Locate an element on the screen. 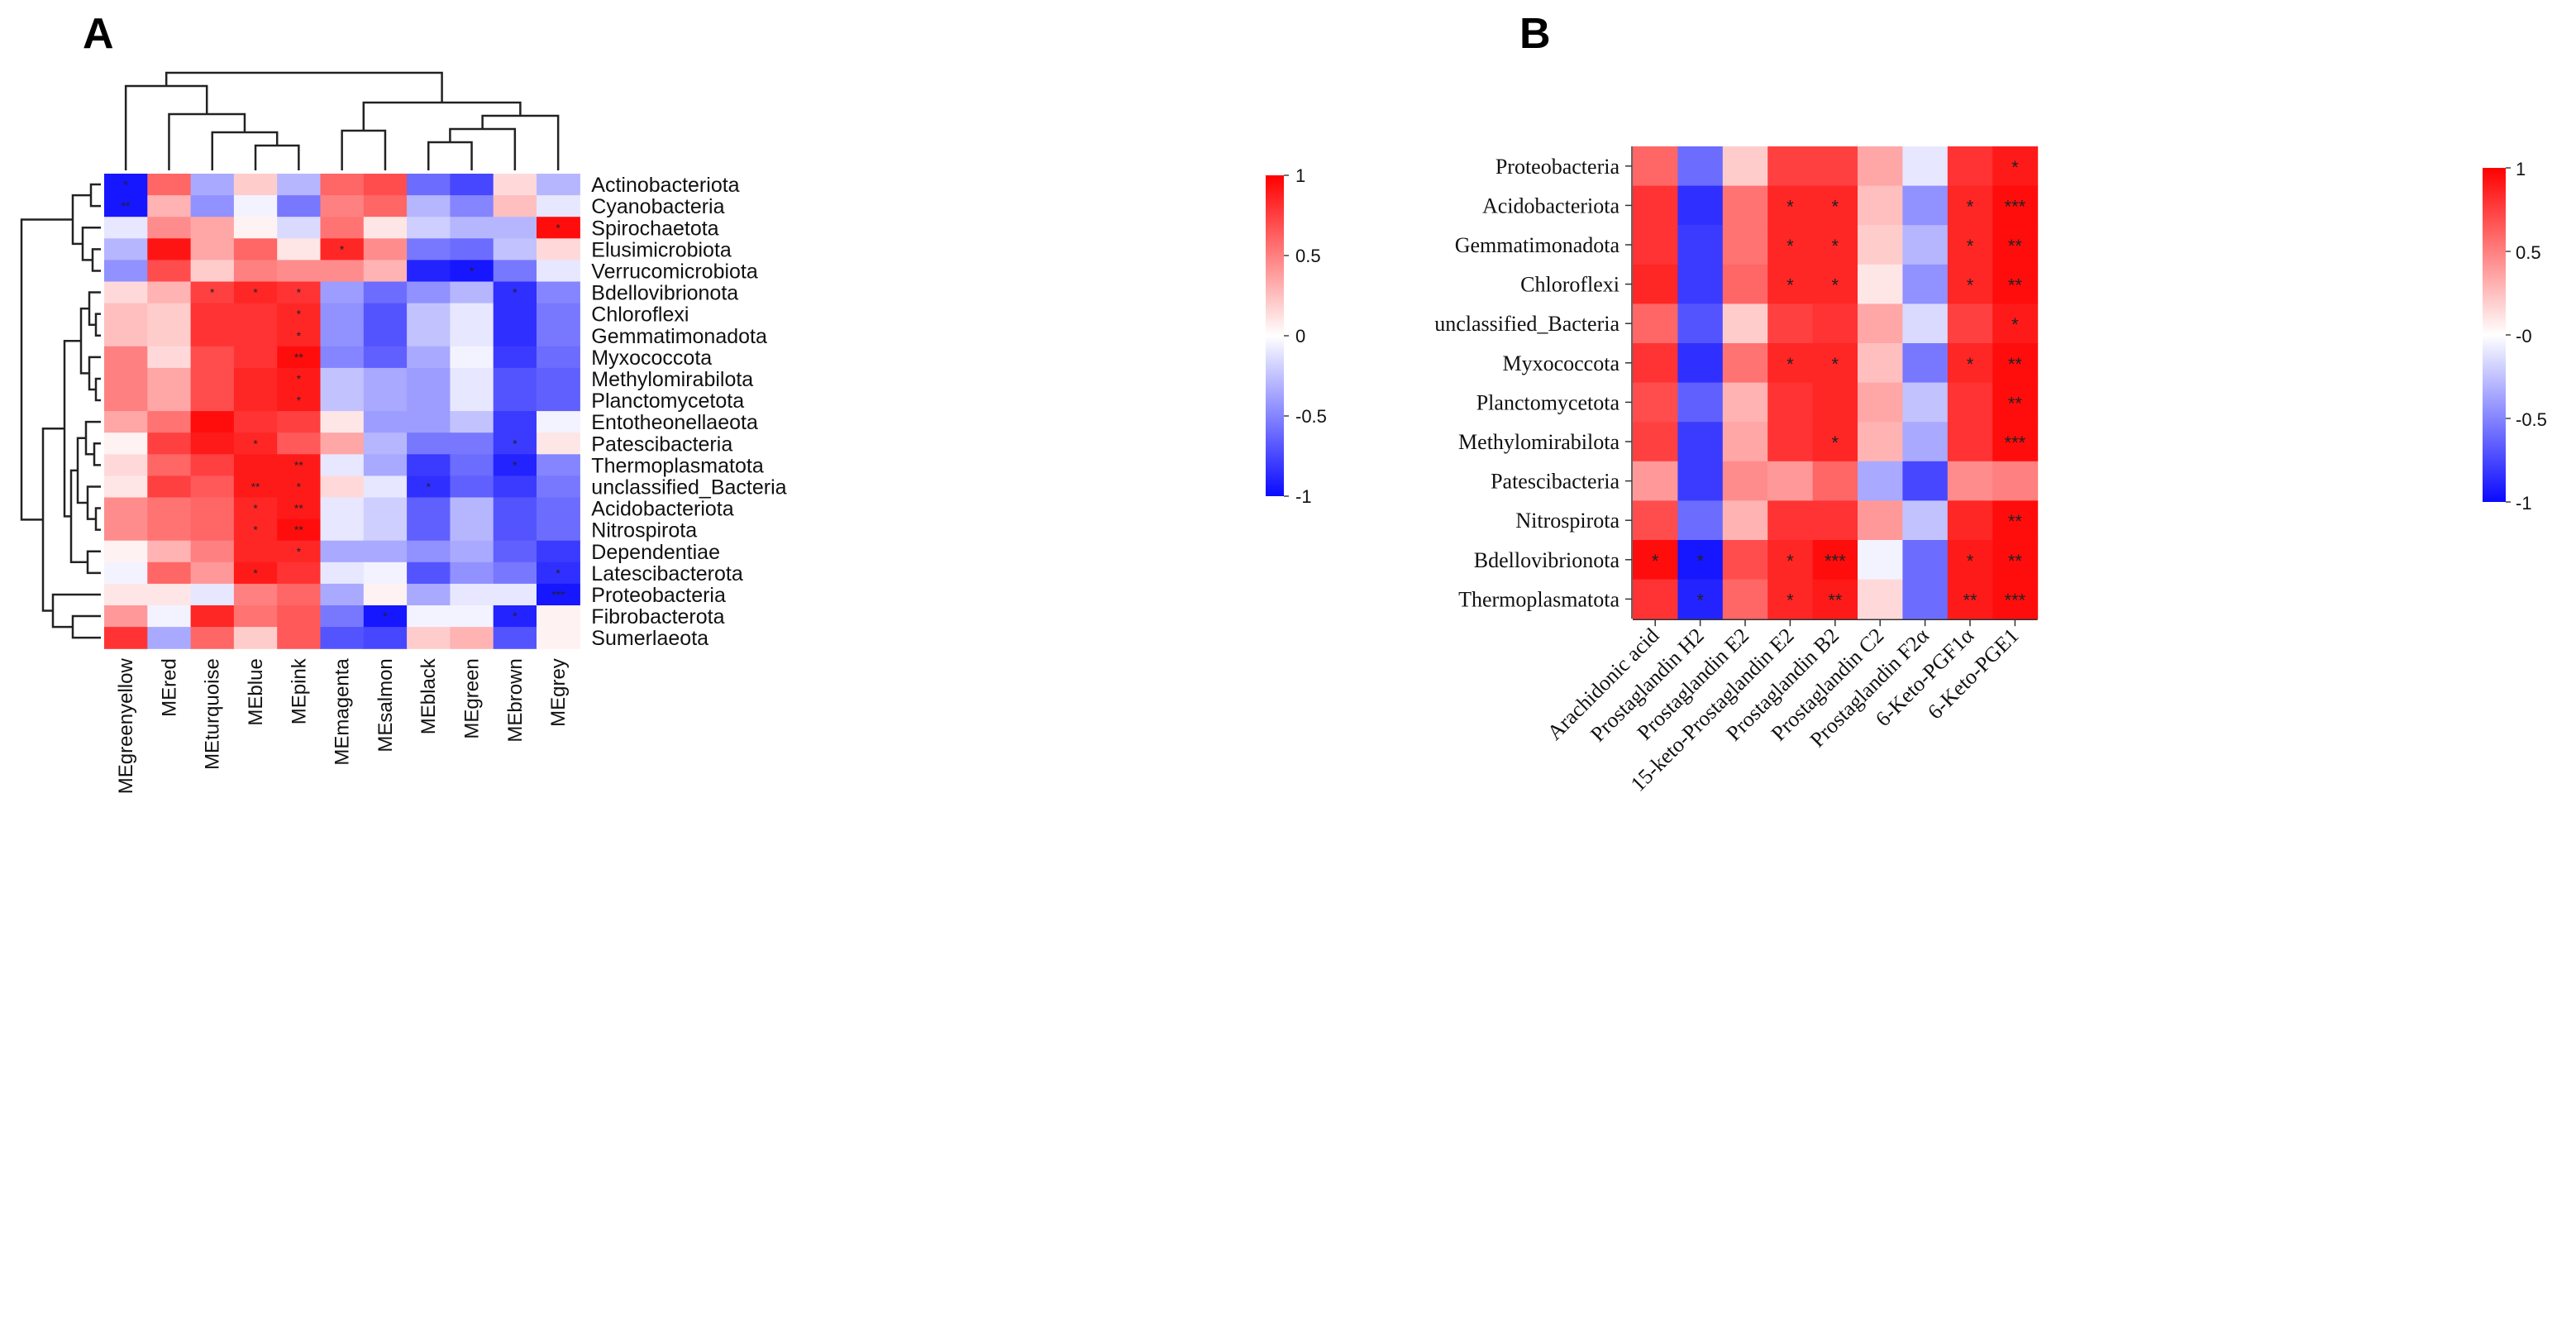  heatmap-a-row-label: Sumerlaeota is located at coordinates (650, 638).